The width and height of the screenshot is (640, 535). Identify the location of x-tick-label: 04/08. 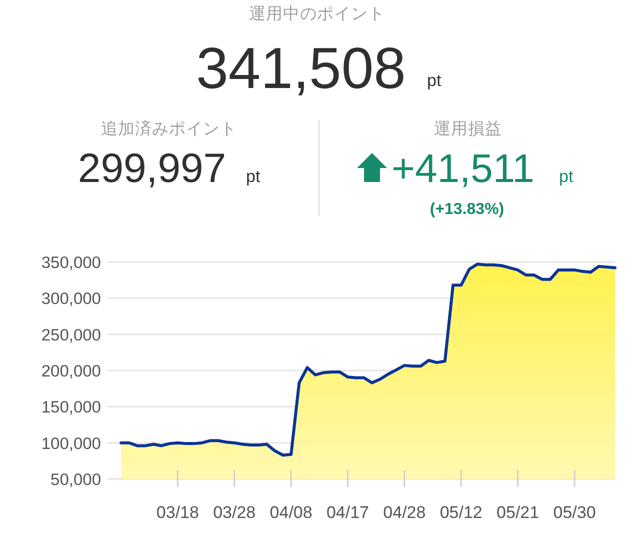
(291, 512).